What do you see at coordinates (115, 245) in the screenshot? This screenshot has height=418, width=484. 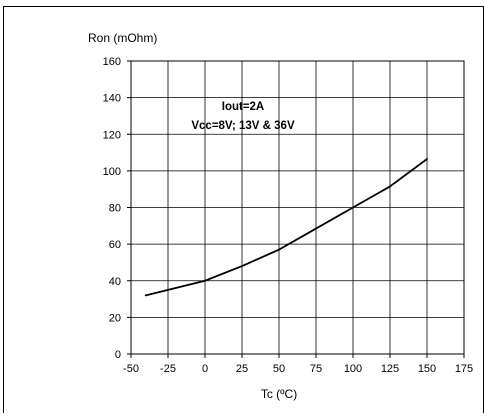 I see `y-tick-label: 60` at bounding box center [115, 245].